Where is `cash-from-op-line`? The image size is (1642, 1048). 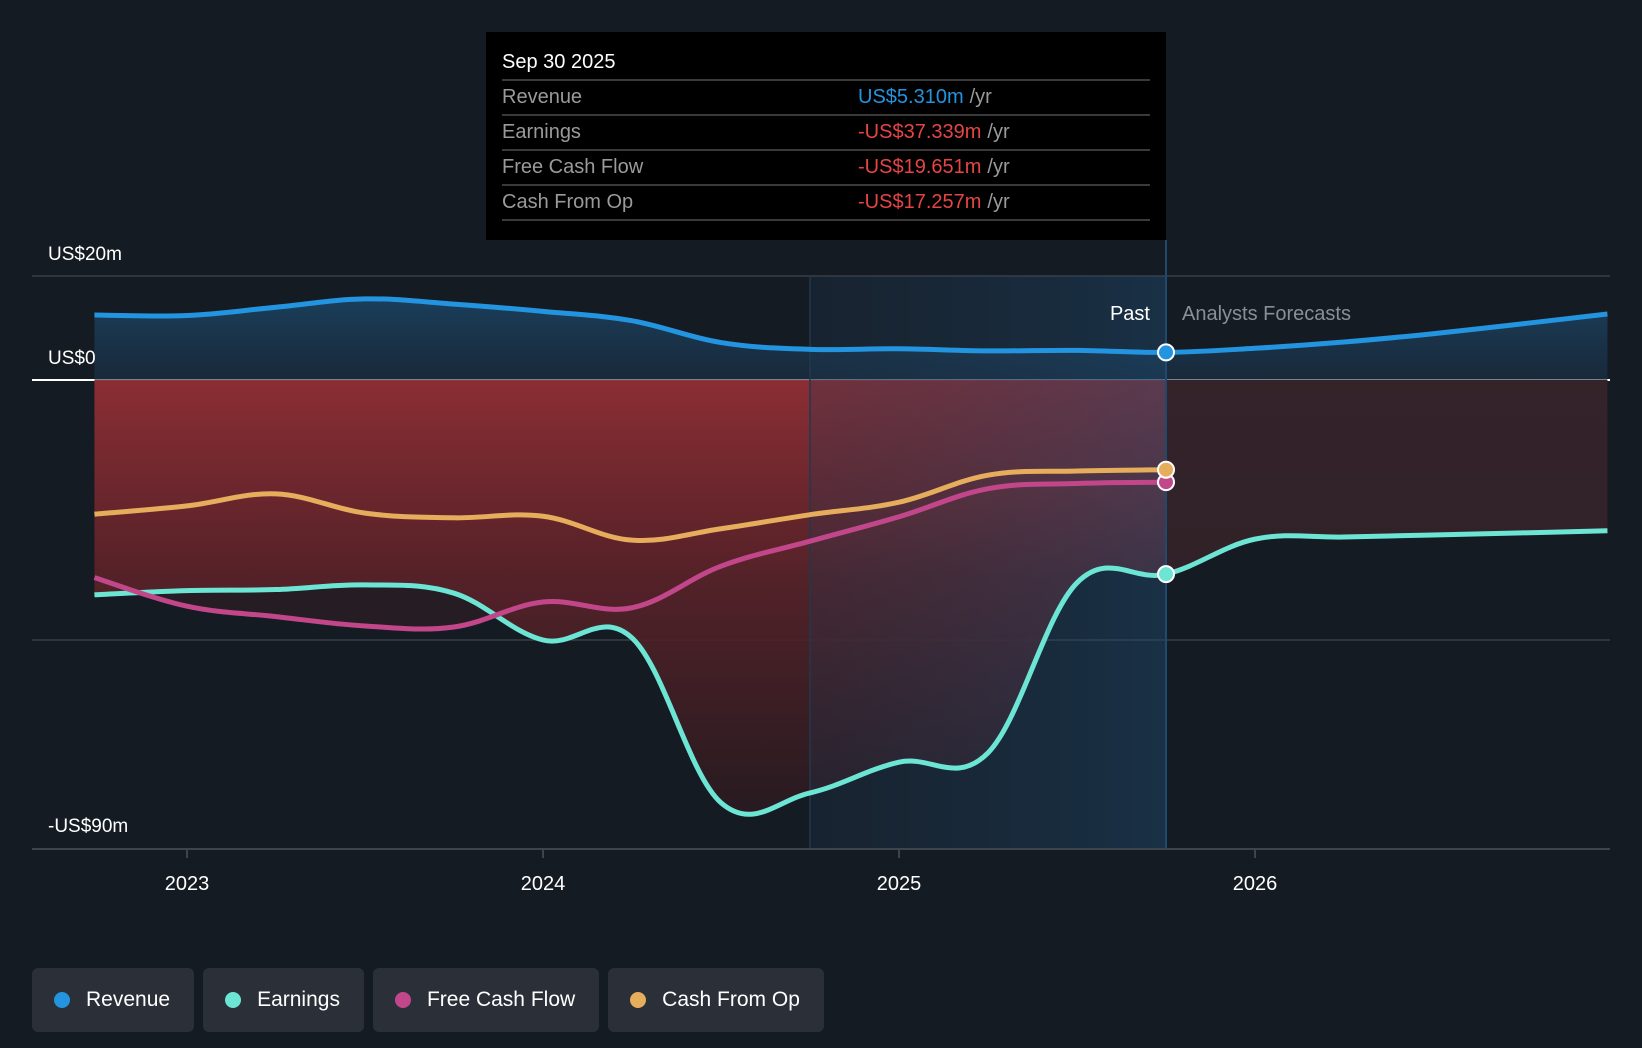
cash-from-op-line is located at coordinates (630, 505).